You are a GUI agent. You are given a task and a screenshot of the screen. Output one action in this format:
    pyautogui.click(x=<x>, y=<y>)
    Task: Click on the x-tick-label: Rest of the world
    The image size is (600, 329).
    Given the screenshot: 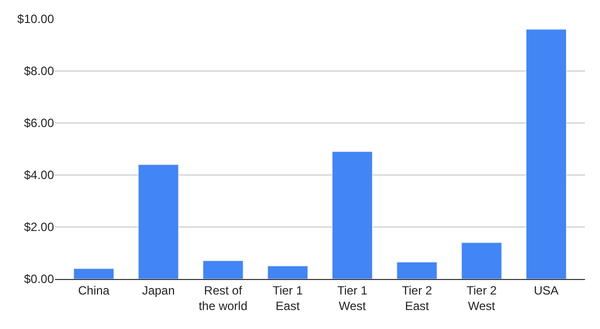 What is the action you would take?
    pyautogui.click(x=223, y=298)
    